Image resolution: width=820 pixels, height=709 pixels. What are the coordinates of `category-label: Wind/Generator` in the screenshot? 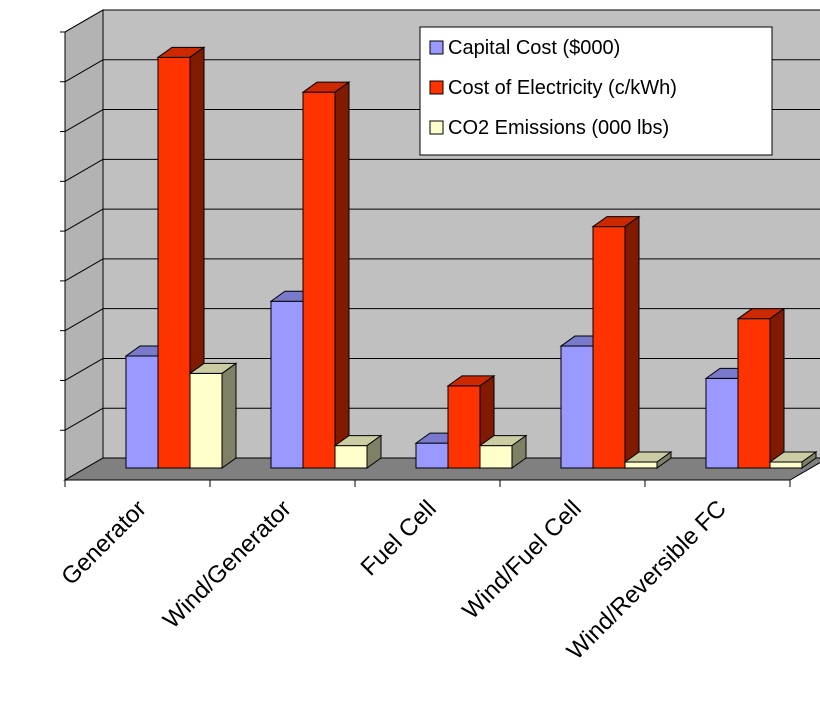 It's located at (227, 564).